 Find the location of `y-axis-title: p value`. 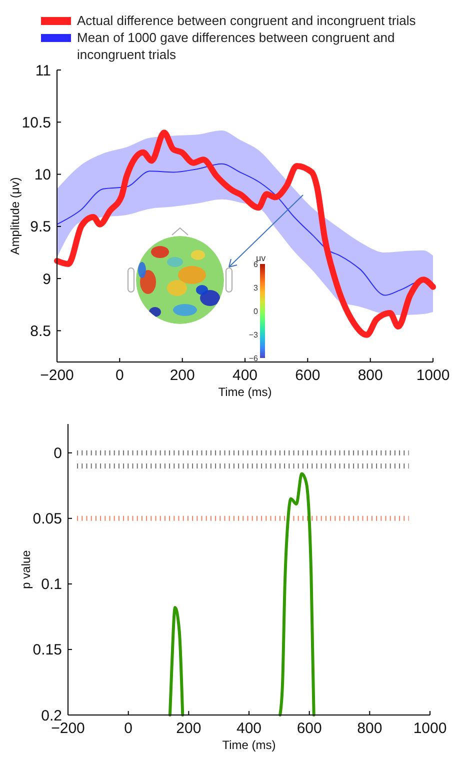

y-axis-title: p value is located at coordinates (26, 569).